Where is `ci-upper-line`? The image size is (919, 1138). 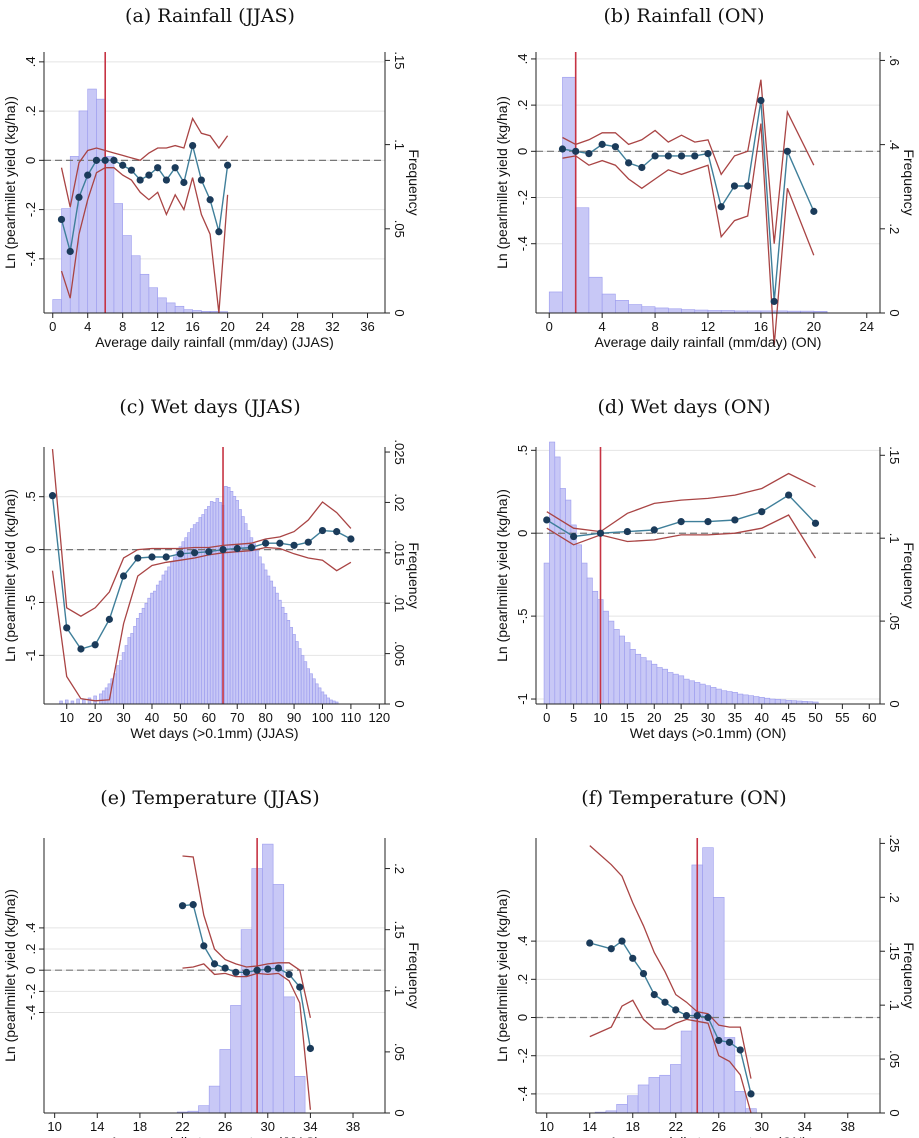 ci-upper-line is located at coordinates (670, 962).